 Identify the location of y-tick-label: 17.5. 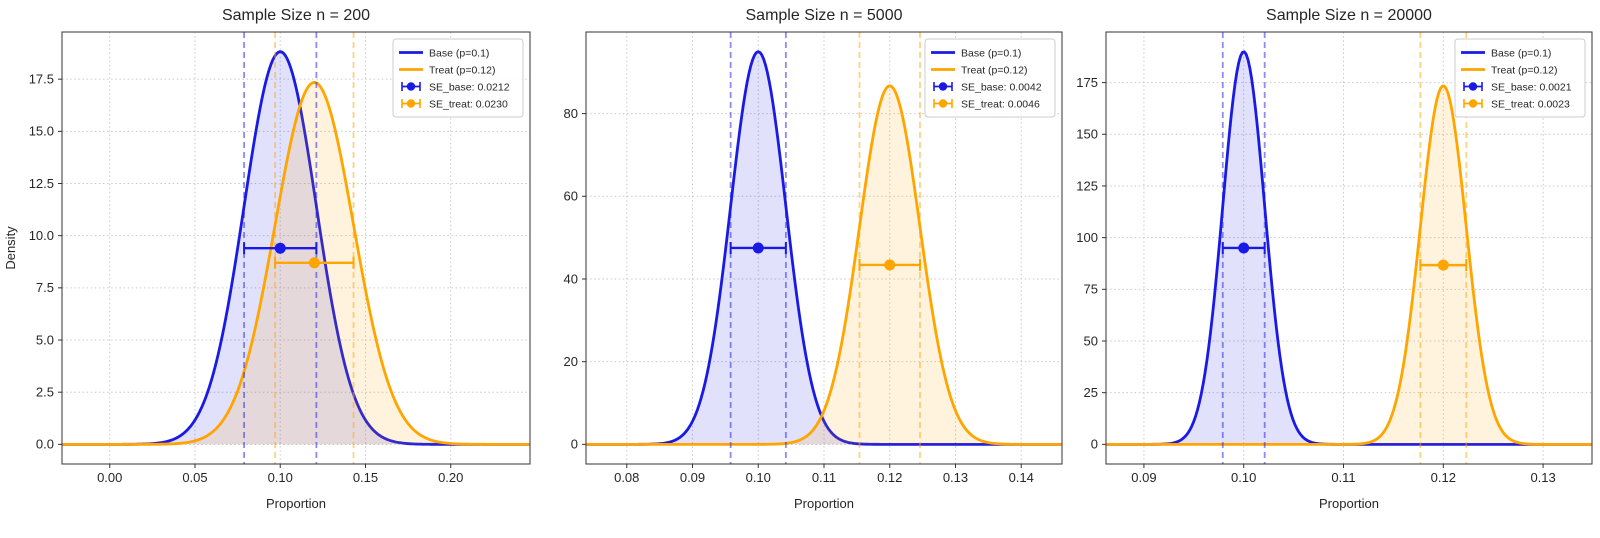
(41, 78).